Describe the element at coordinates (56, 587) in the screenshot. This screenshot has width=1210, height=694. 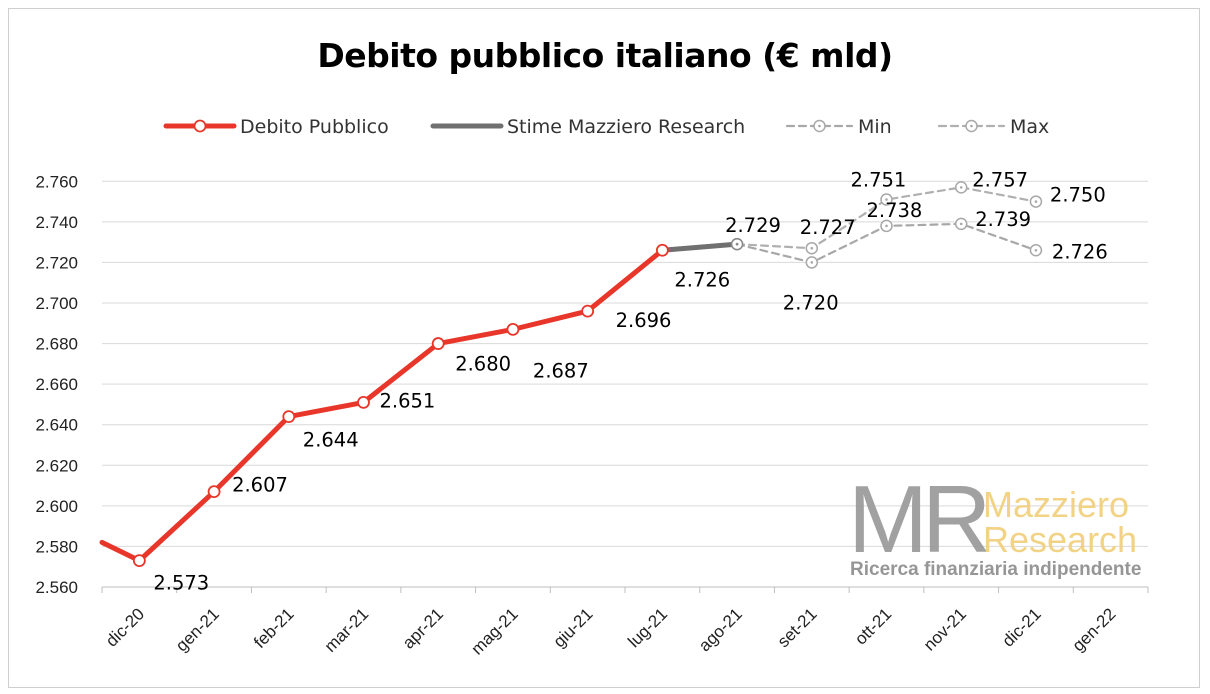
I see `y-tick-label: 2.560` at that location.